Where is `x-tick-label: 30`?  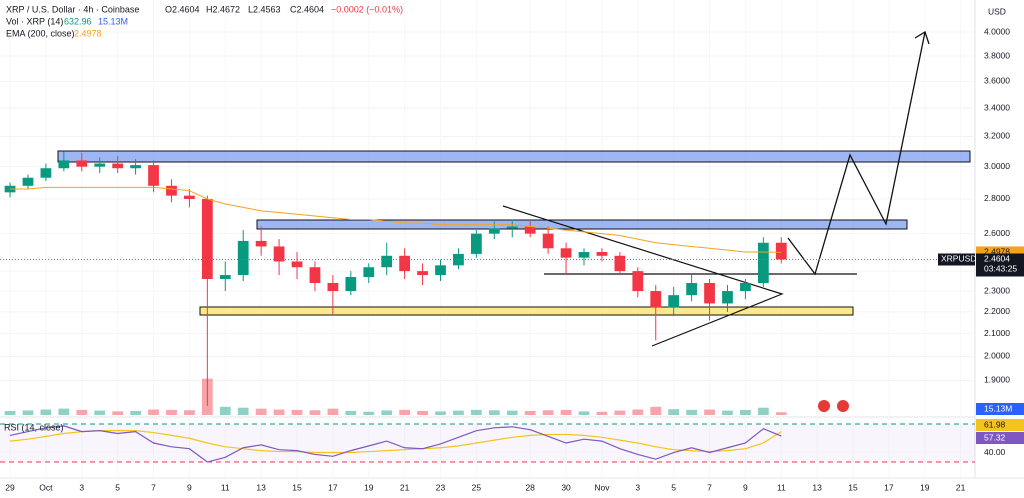
x-tick-label: 30 is located at coordinates (566, 487).